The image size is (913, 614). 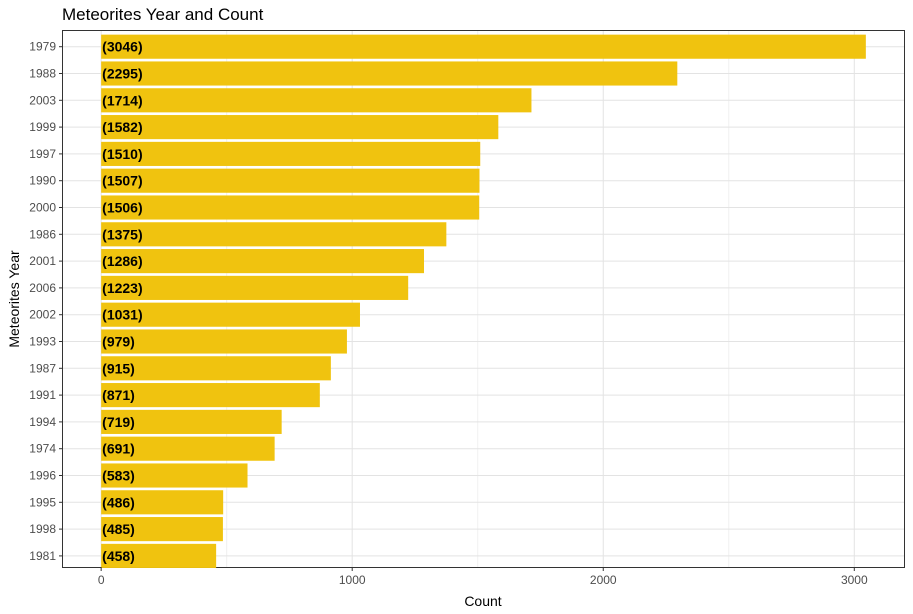 I want to click on bar-value-label: (1223), so click(x=122, y=288).